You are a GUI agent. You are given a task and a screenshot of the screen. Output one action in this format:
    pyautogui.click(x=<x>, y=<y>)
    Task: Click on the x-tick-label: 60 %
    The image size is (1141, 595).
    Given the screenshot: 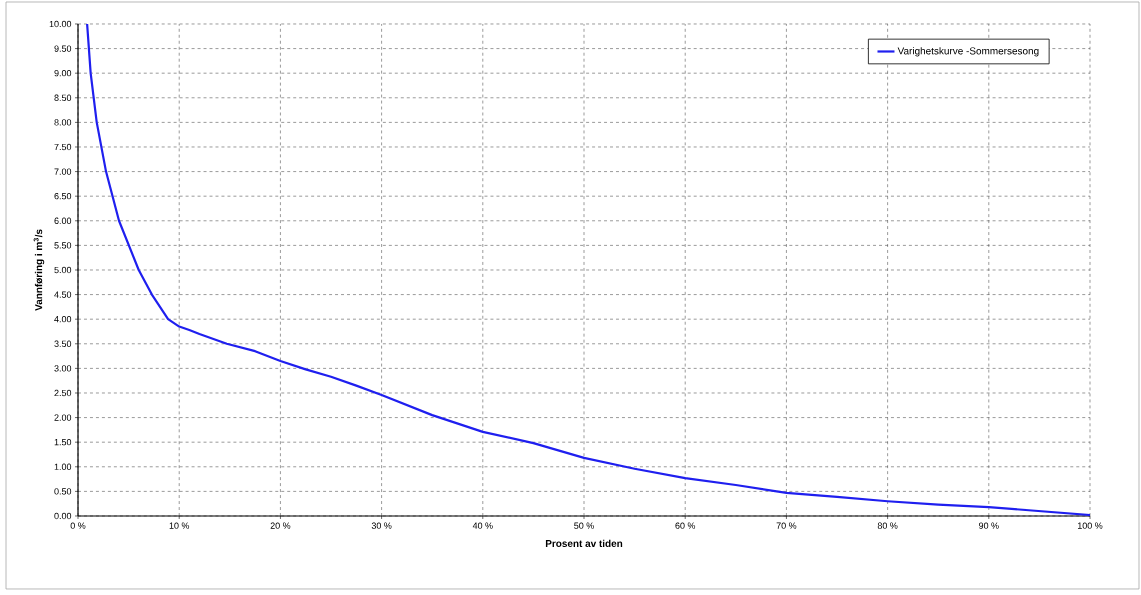 What is the action you would take?
    pyautogui.click(x=685, y=525)
    